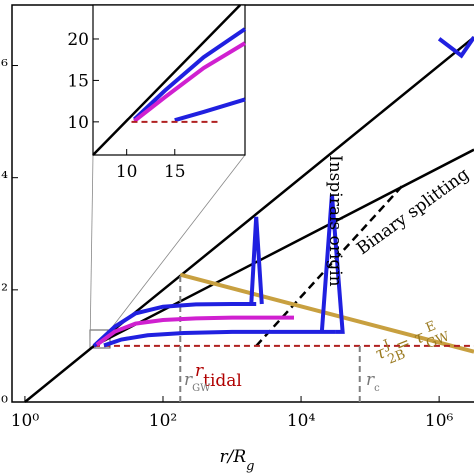 The height and width of the screenshot is (474, 474). I want to click on x-tick-label: 10, so click(127, 172).